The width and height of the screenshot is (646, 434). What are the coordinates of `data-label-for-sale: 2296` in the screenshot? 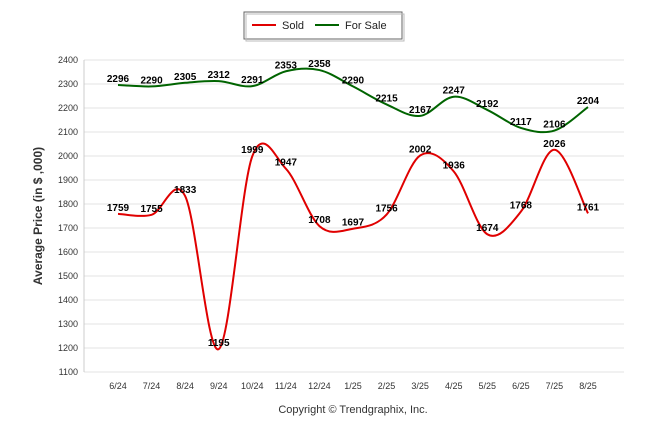 It's located at (118, 79).